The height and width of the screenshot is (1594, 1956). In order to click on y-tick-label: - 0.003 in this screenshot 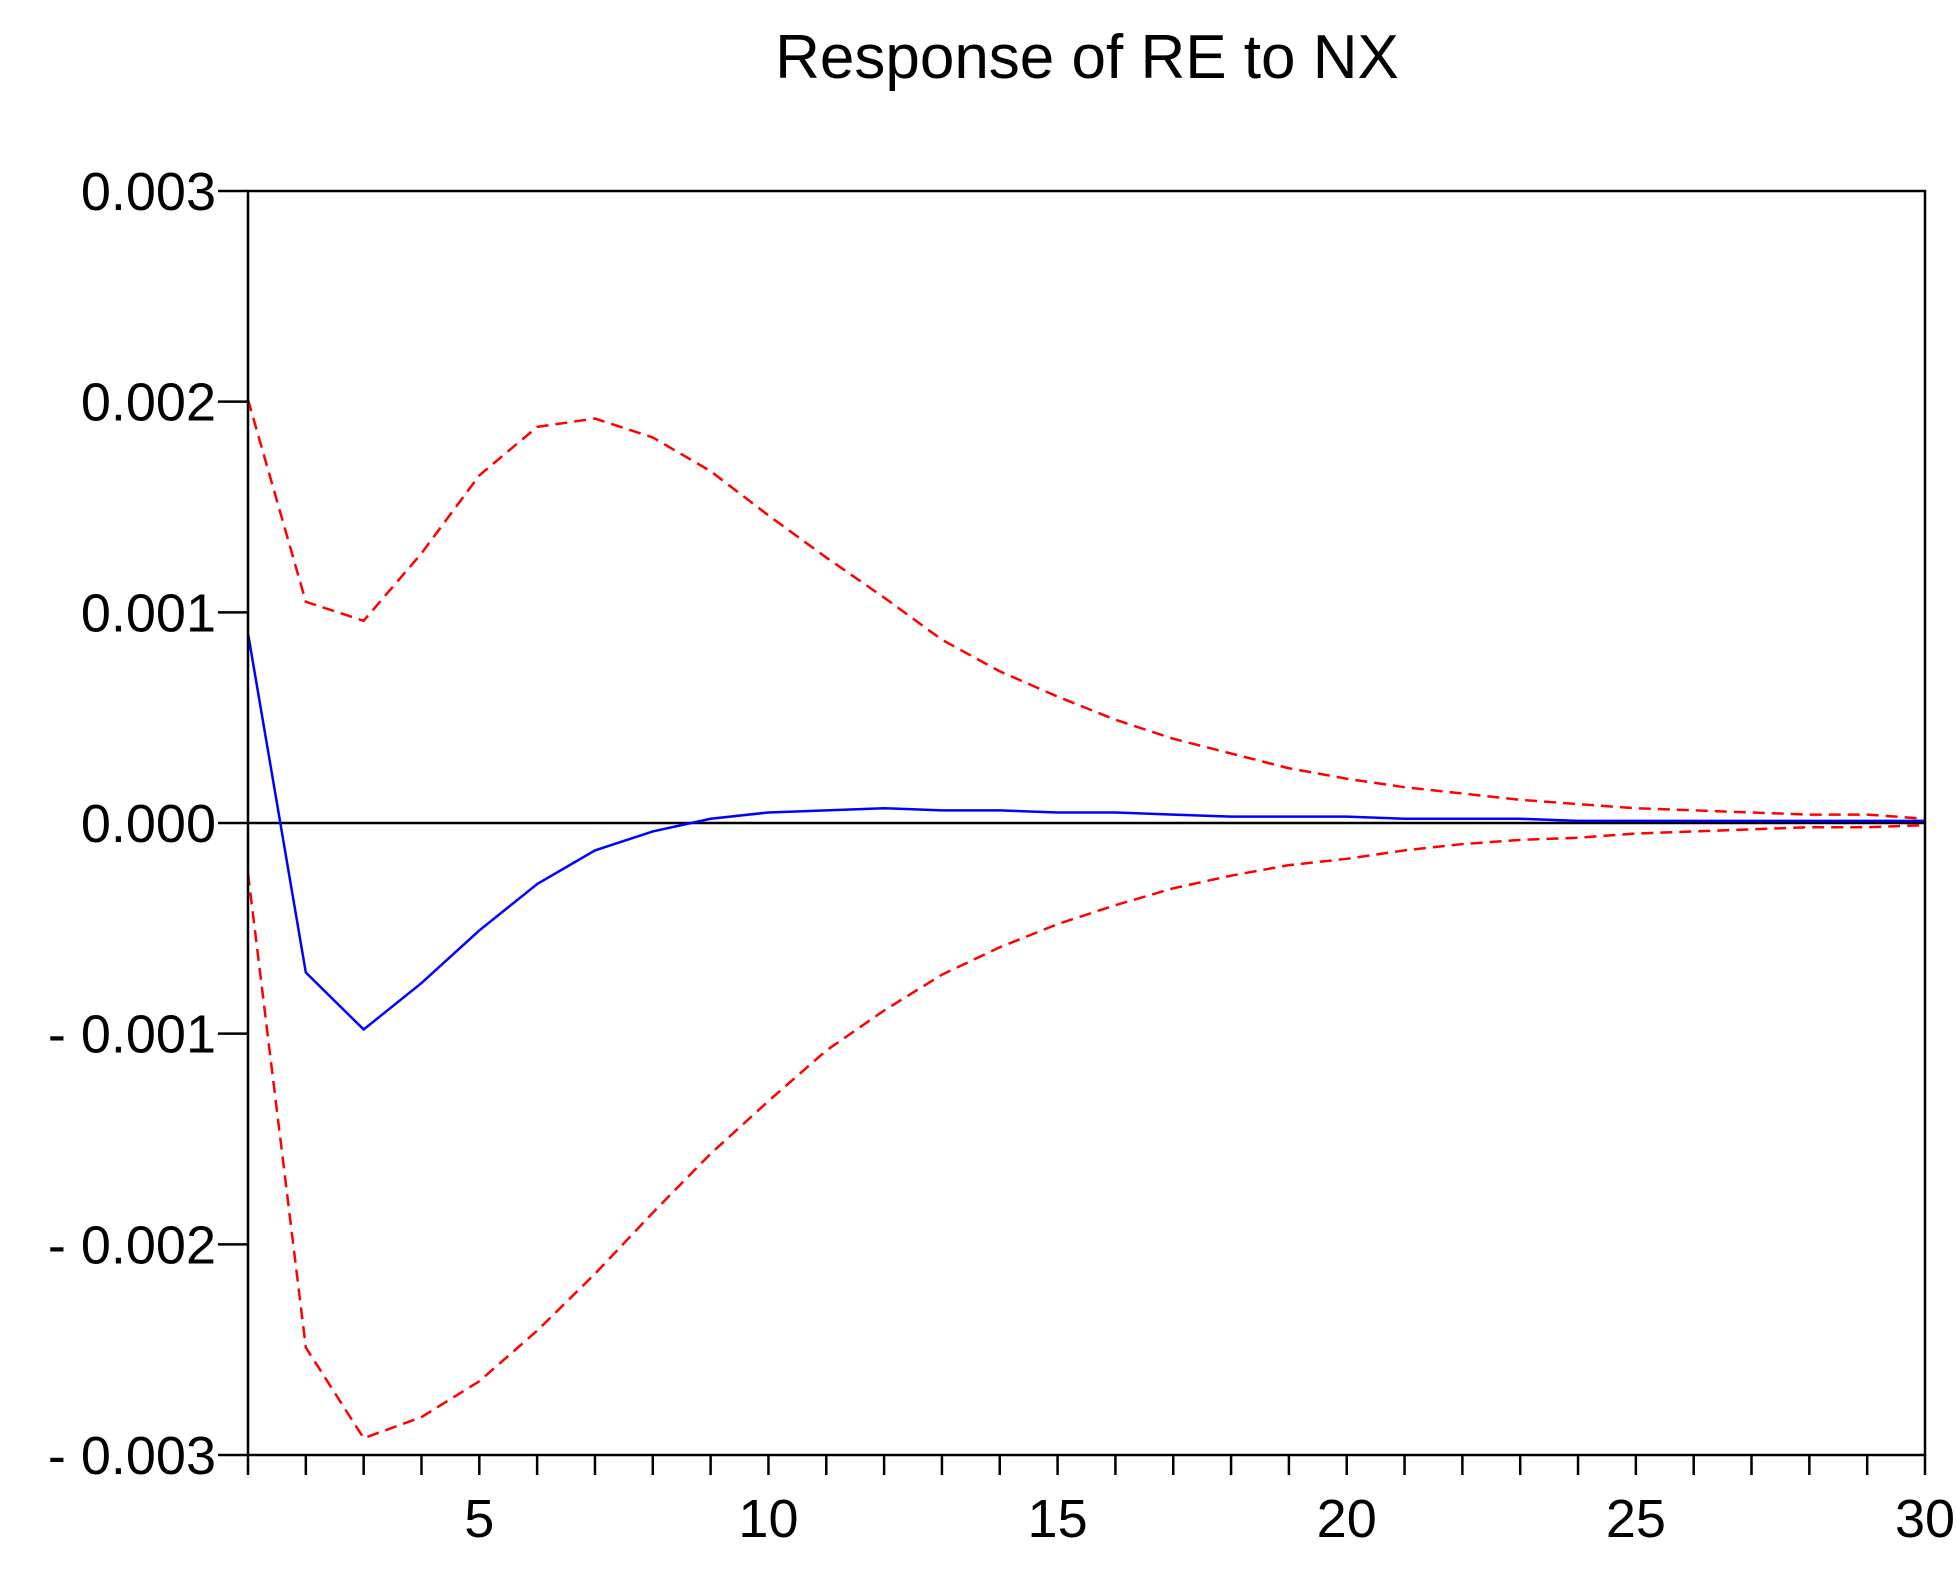, I will do `click(132, 1456)`.